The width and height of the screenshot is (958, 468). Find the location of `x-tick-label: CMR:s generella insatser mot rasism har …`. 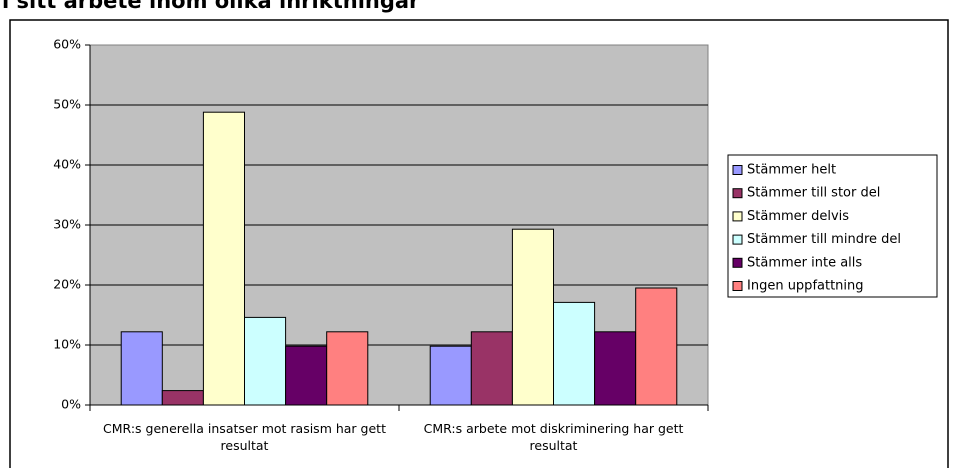

x-tick-label: CMR:s generella insatser mot rasism har … is located at coordinates (244, 437).